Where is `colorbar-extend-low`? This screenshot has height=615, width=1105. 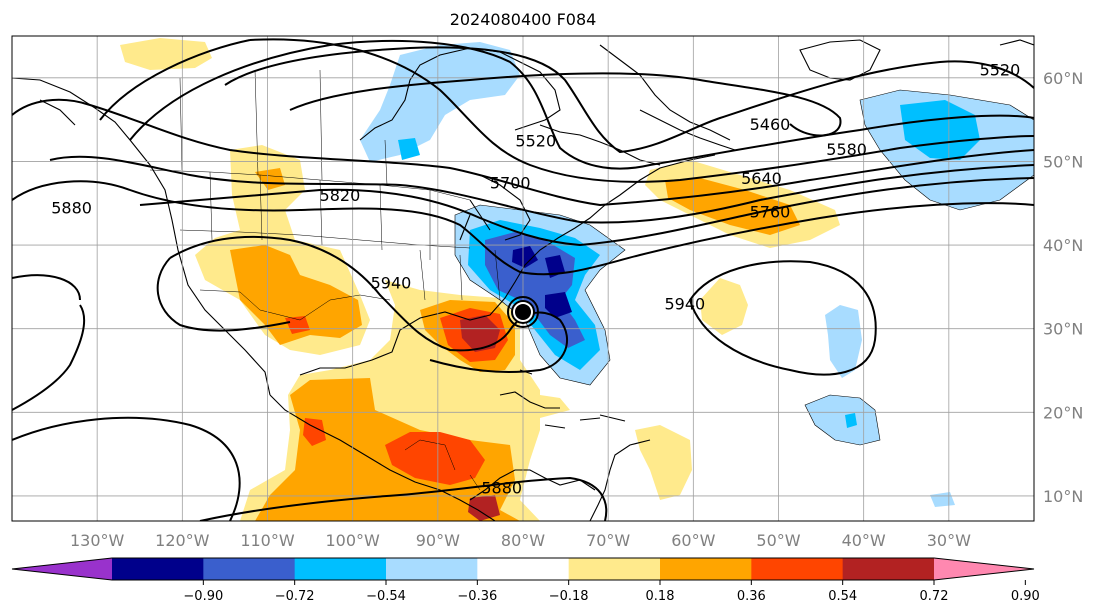 colorbar-extend-low is located at coordinates (62, 569).